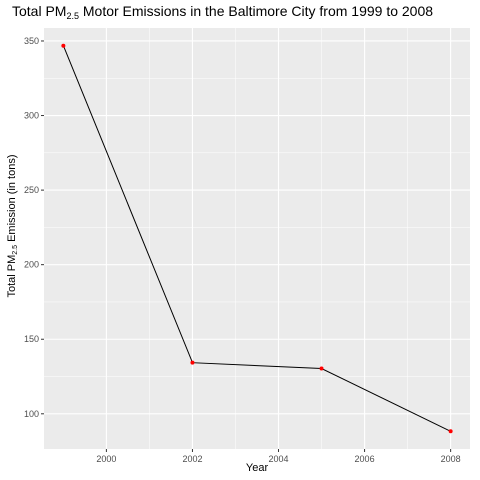 Image resolution: width=480 pixels, height=480 pixels. Describe the element at coordinates (31, 339) in the screenshot. I see `y-tick-label: 150` at that location.